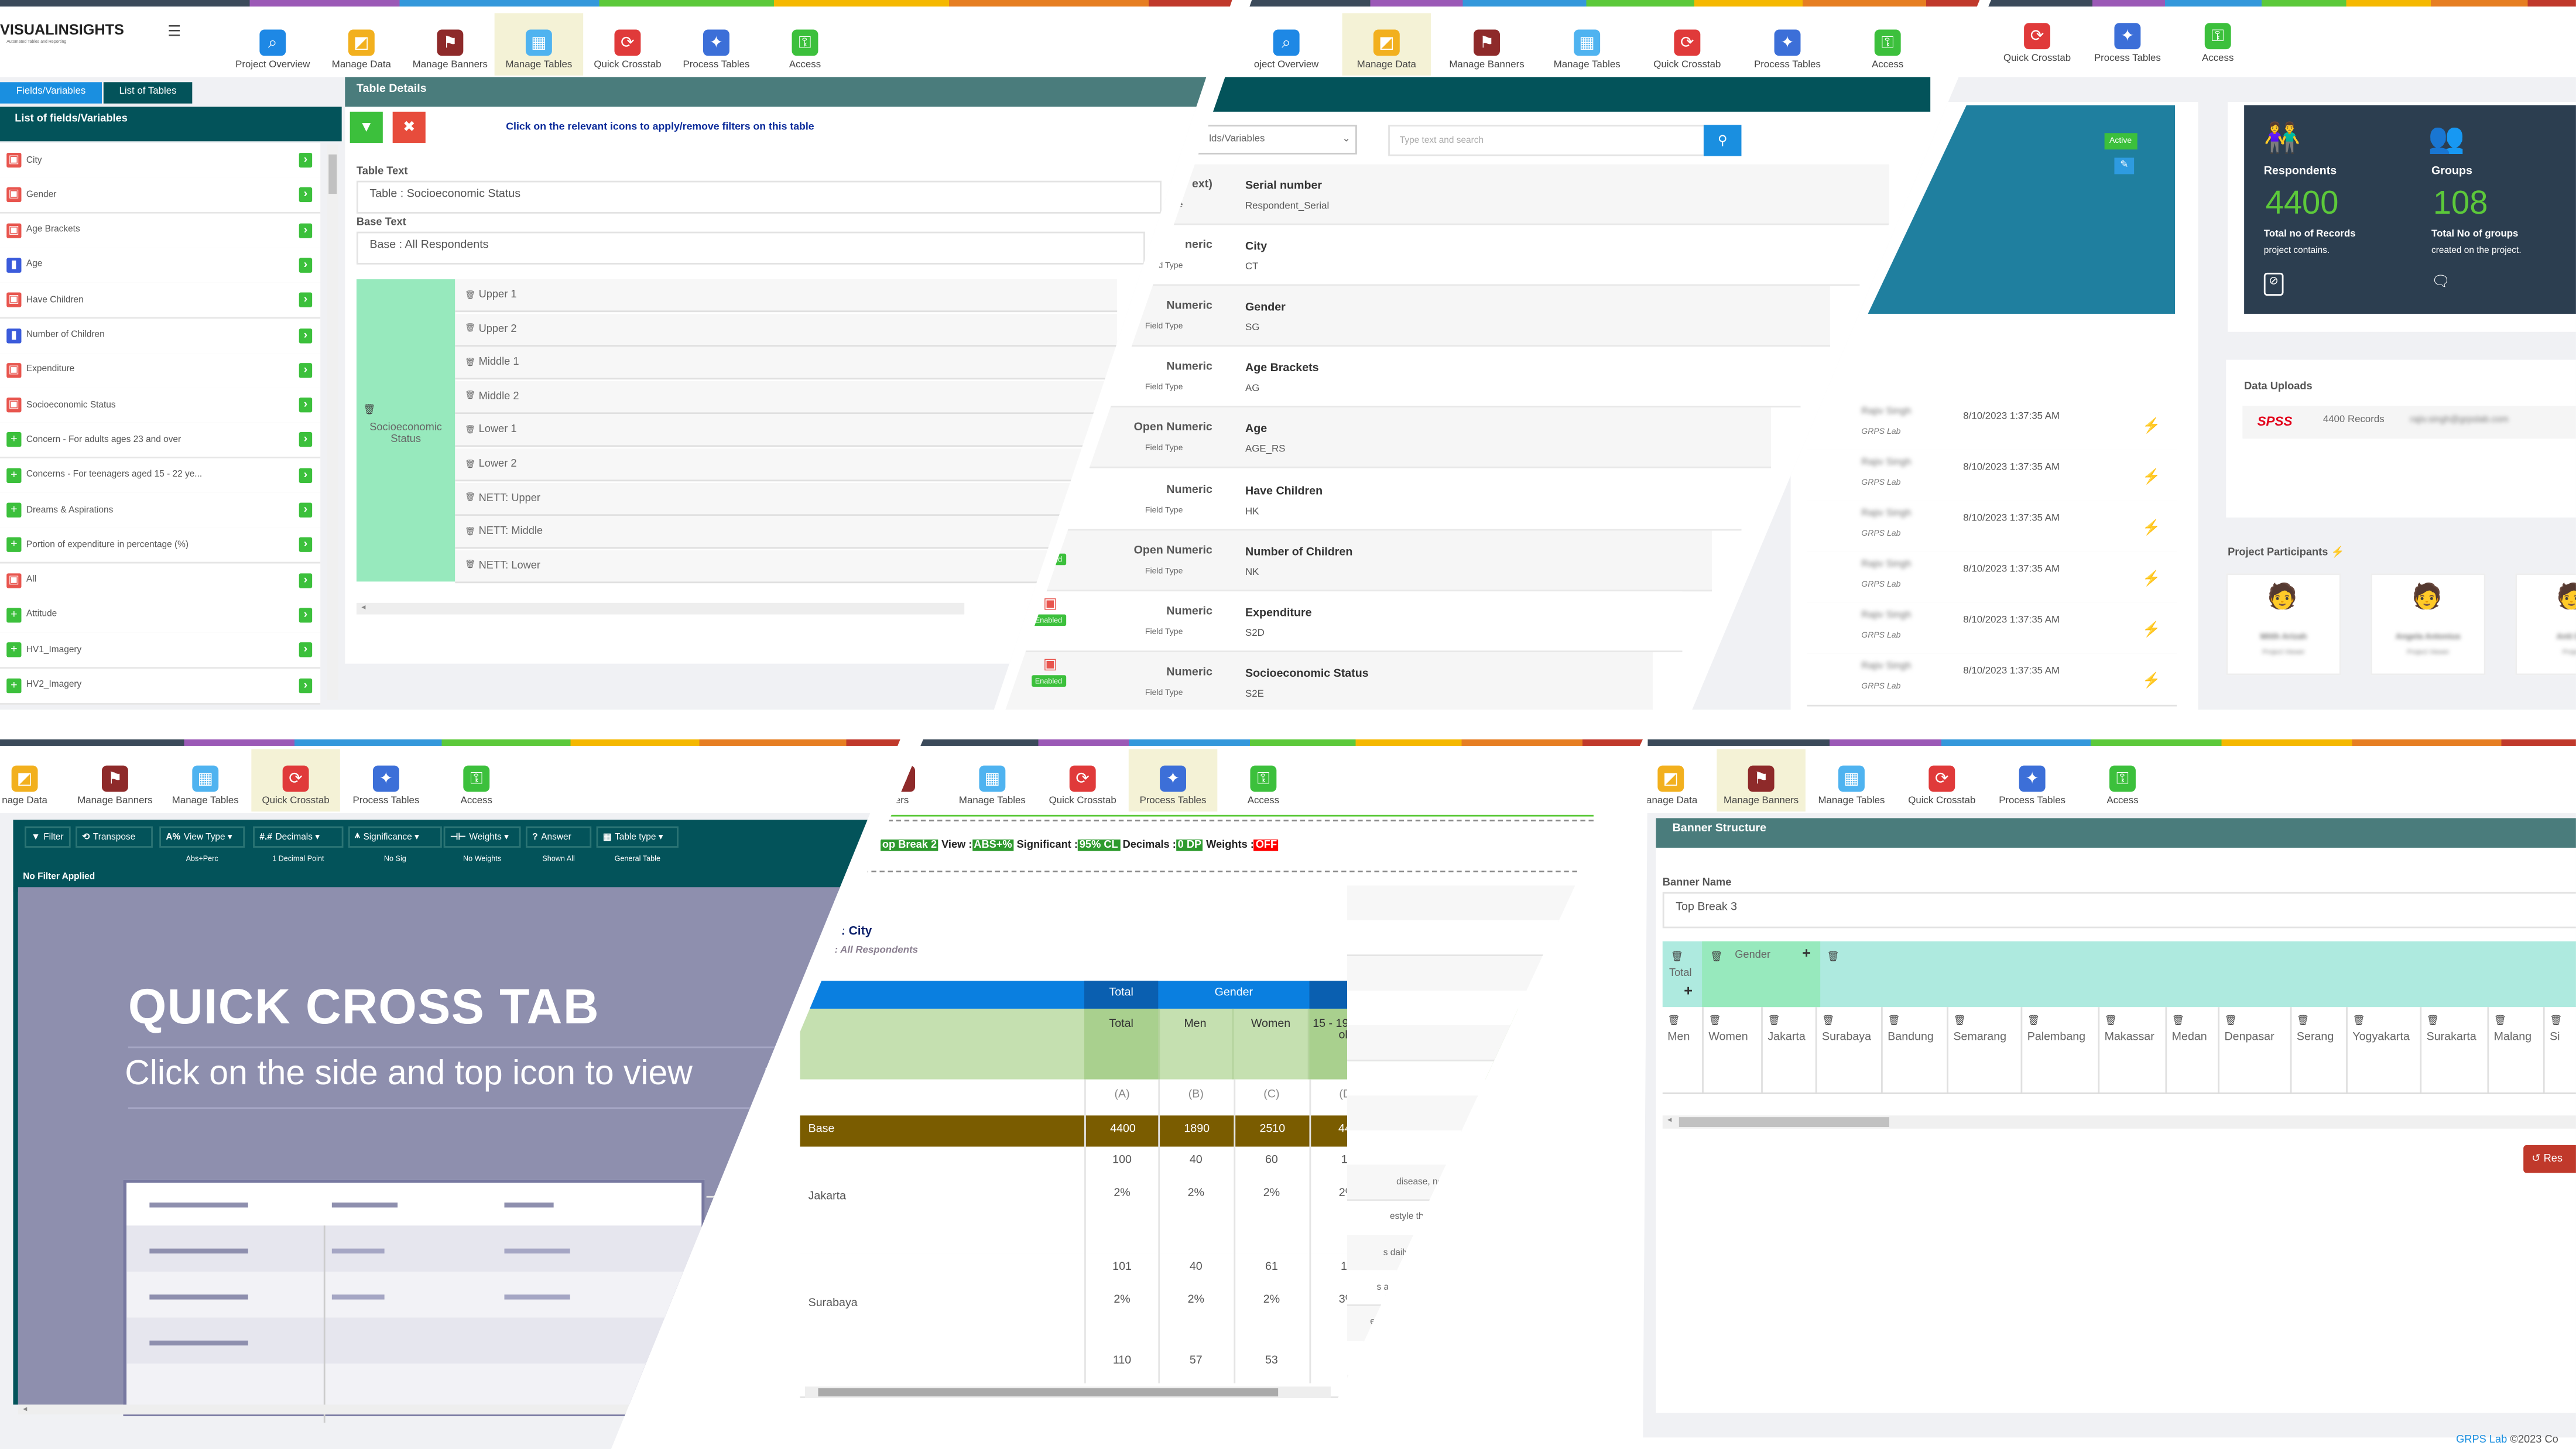  I want to click on participant-card: 🧑 Anti Dor Project, so click(2545, 624).